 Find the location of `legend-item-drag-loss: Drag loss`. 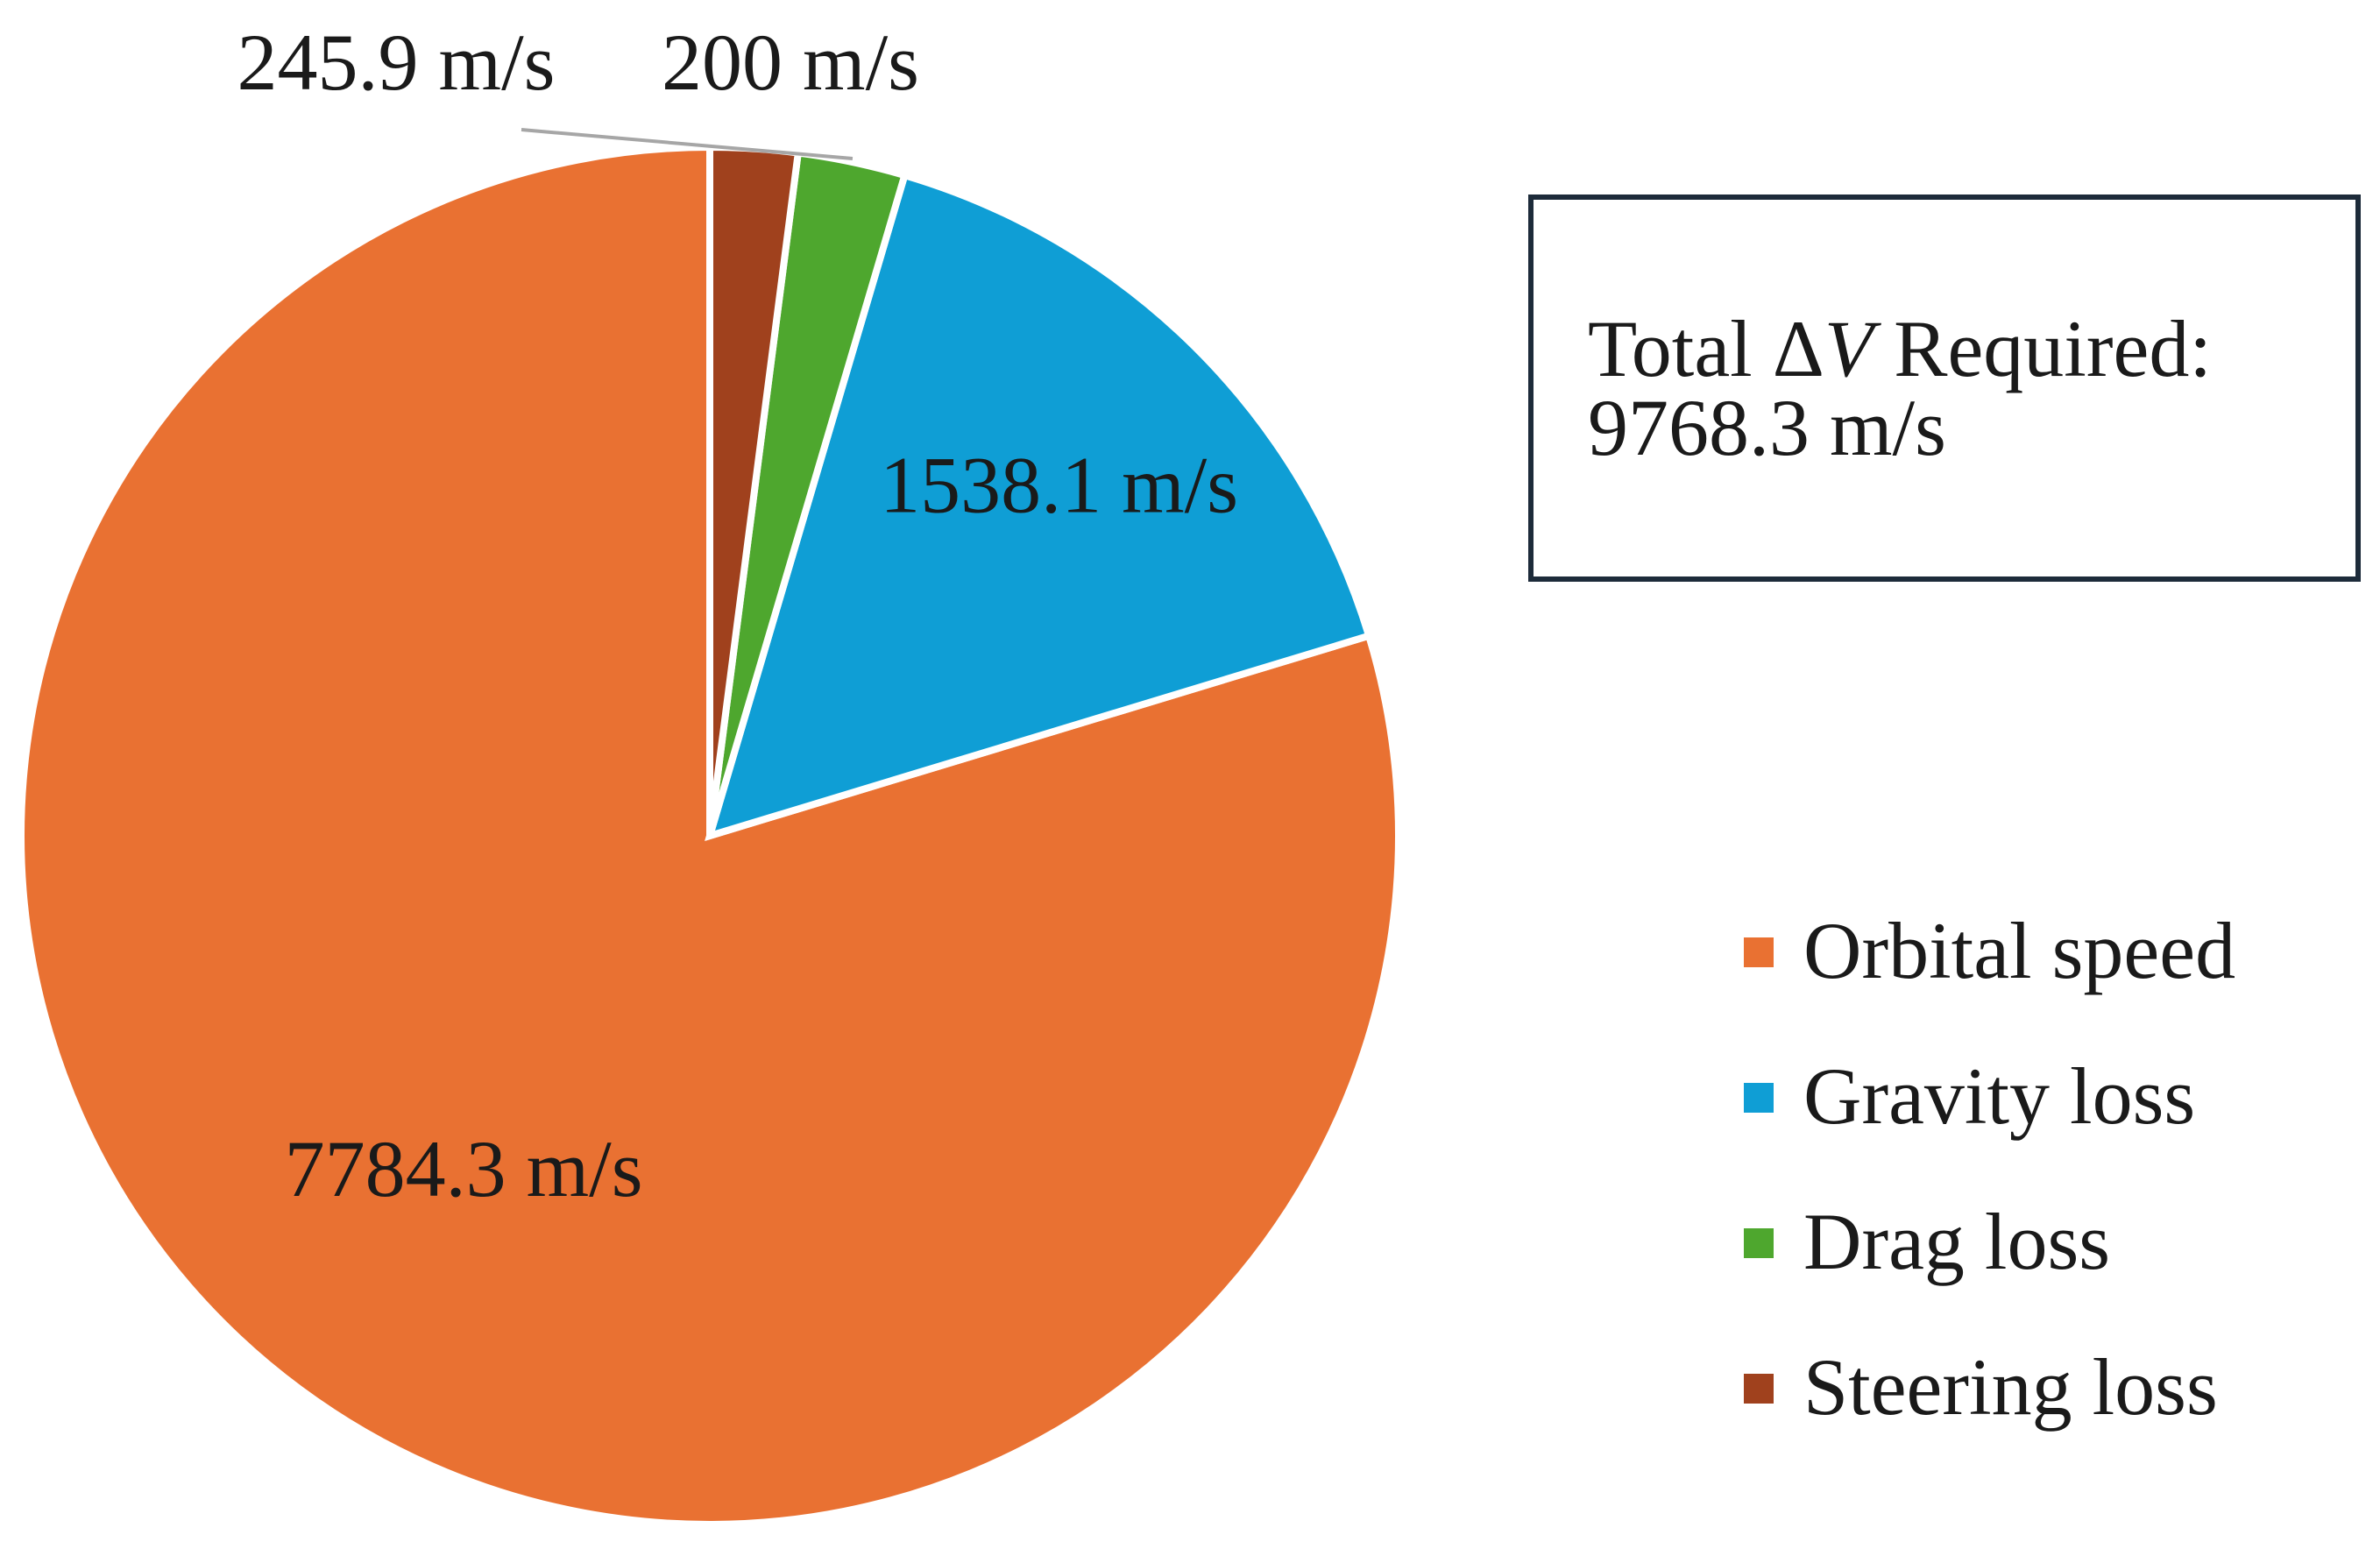

legend-item-drag-loss: Drag loss is located at coordinates (2050, 1248).